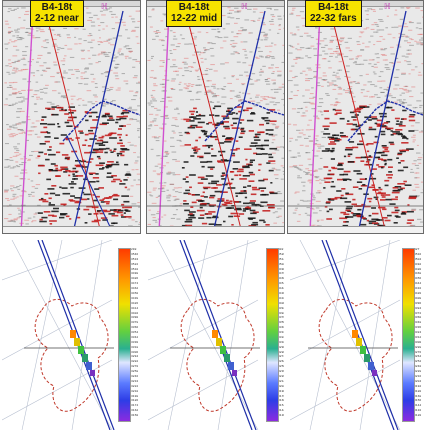 The width and height of the screenshot is (424, 432). Describe the element at coordinates (281, 367) in the screenshot. I see `color-scale-tick: 3250` at that location.